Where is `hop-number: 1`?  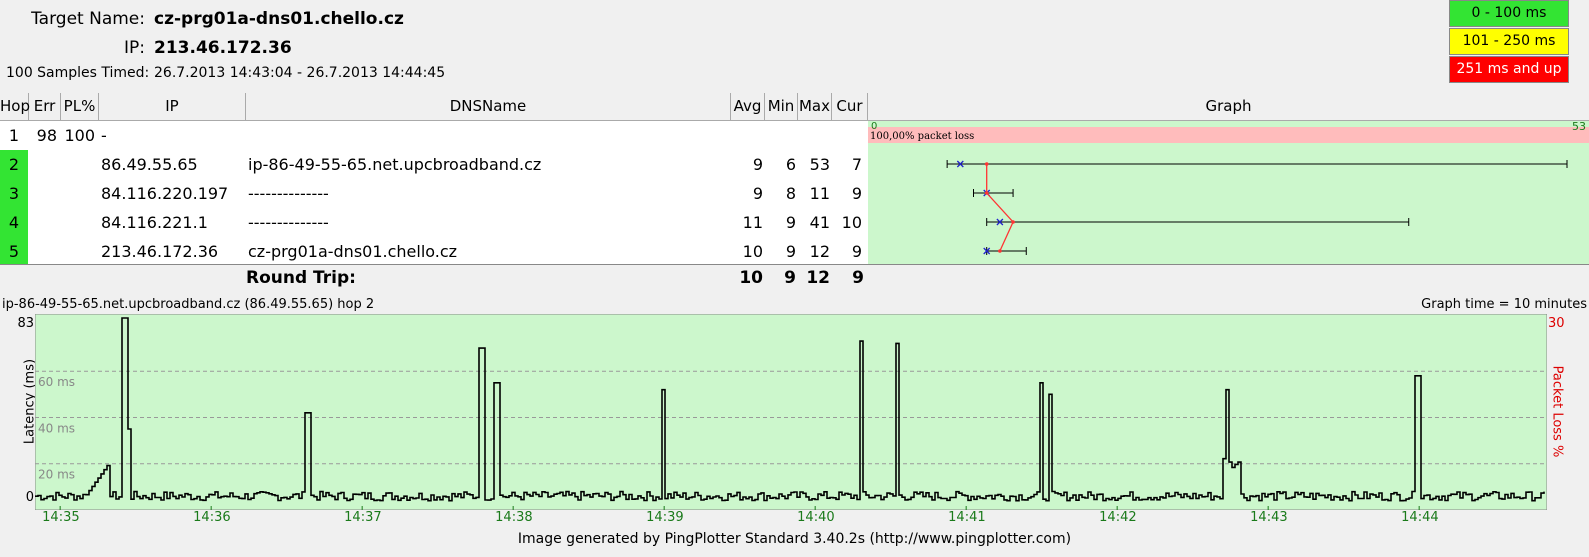
hop-number: 1 is located at coordinates (14, 135).